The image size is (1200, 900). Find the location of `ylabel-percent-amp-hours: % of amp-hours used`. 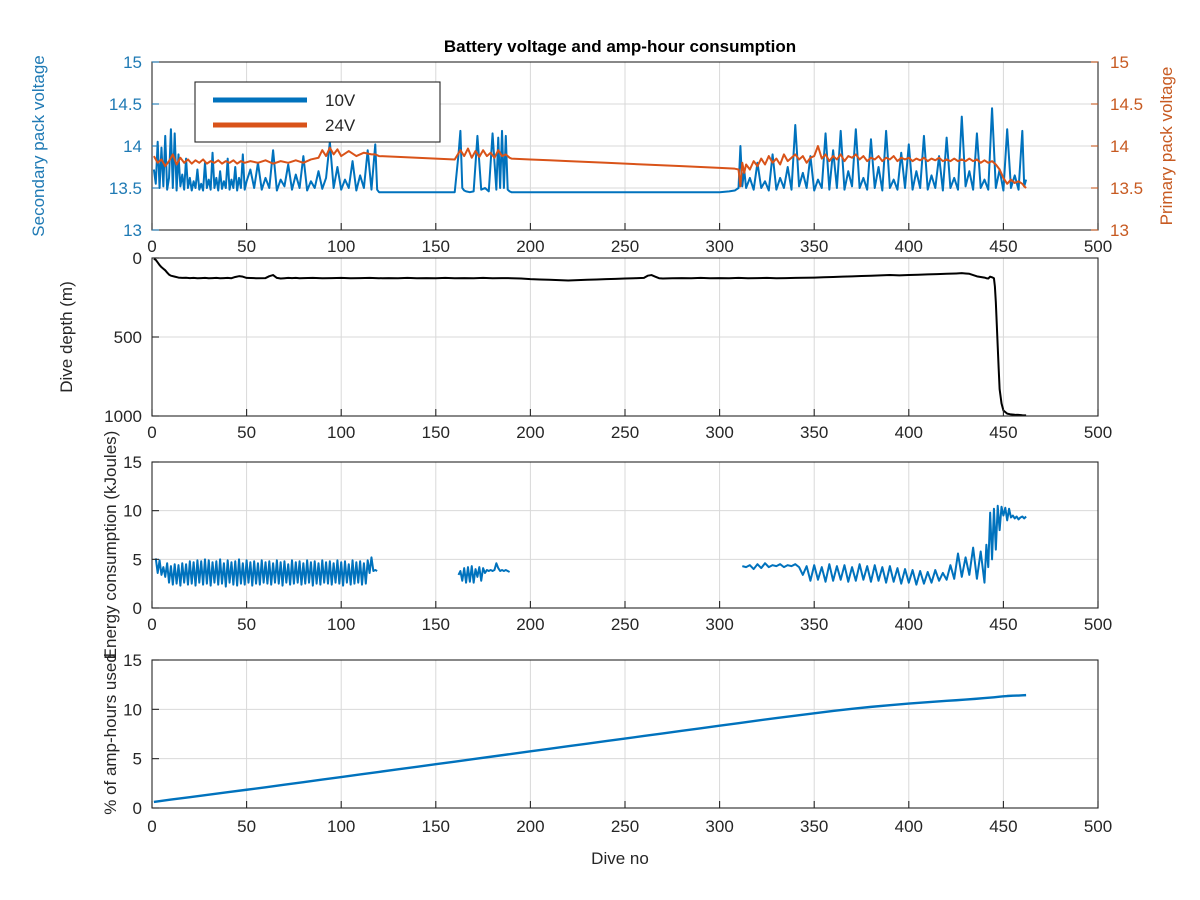

ylabel-percent-amp-hours: % of amp-hours used is located at coordinates (110, 734).